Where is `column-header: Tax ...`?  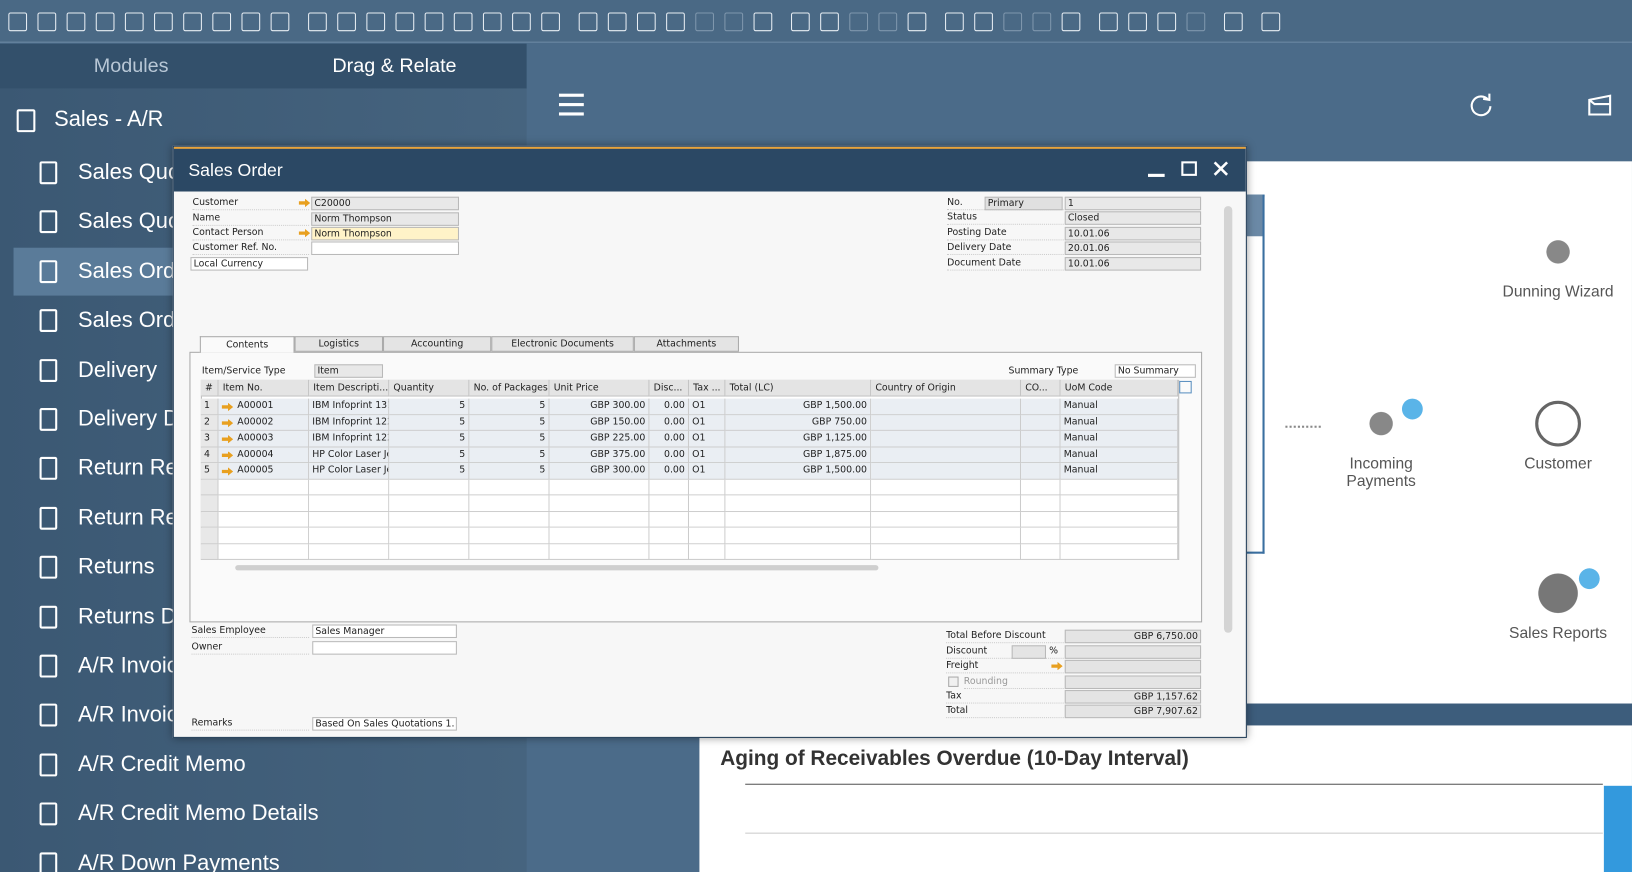
column-header: Tax ... is located at coordinates (707, 388).